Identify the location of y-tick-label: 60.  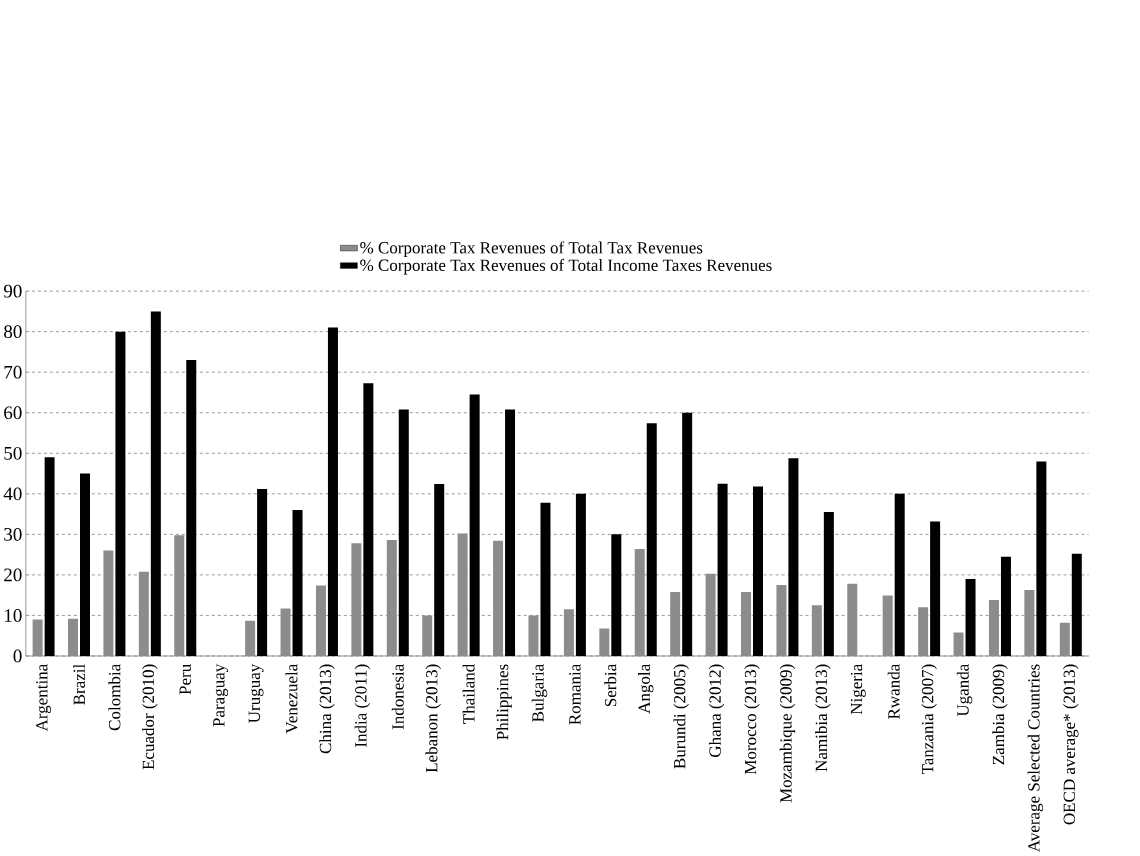
(13, 413).